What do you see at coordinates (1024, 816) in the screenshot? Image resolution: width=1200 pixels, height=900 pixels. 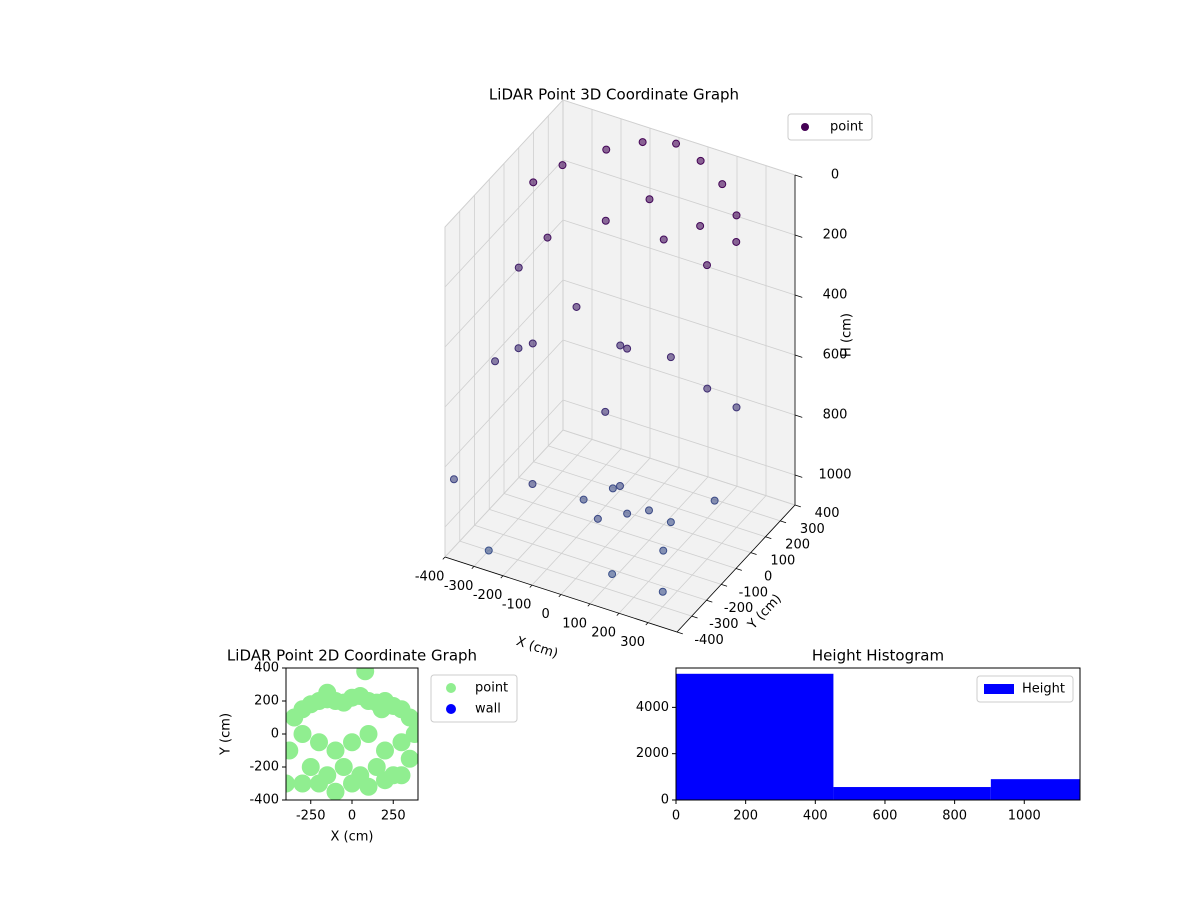 I see `x-tick-label: 1000` at bounding box center [1024, 816].